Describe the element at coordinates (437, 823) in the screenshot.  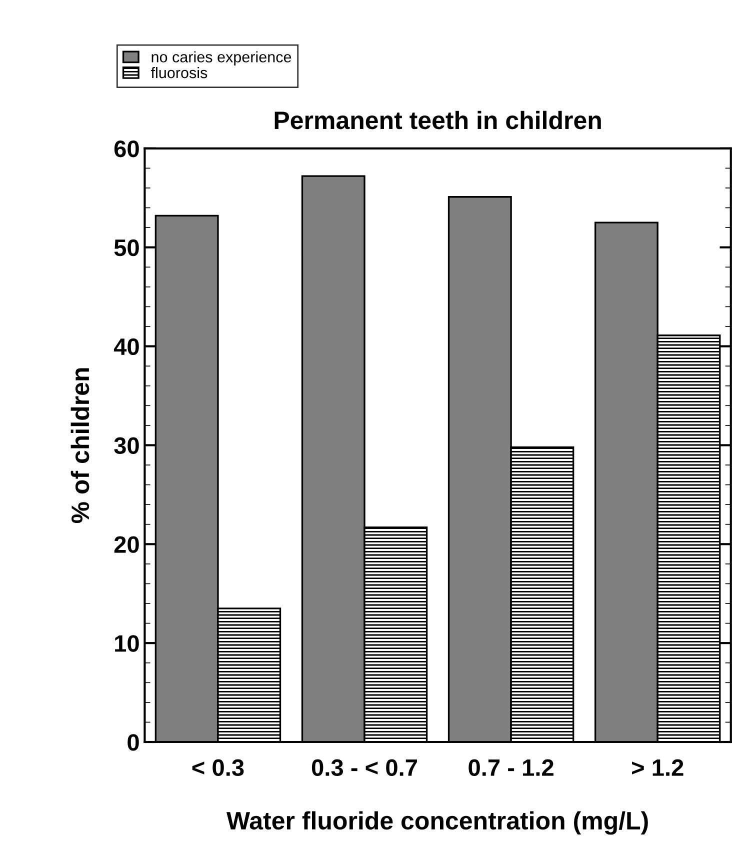
I see `x-axis-title: Water fluoride concentration (mg/L)` at that location.